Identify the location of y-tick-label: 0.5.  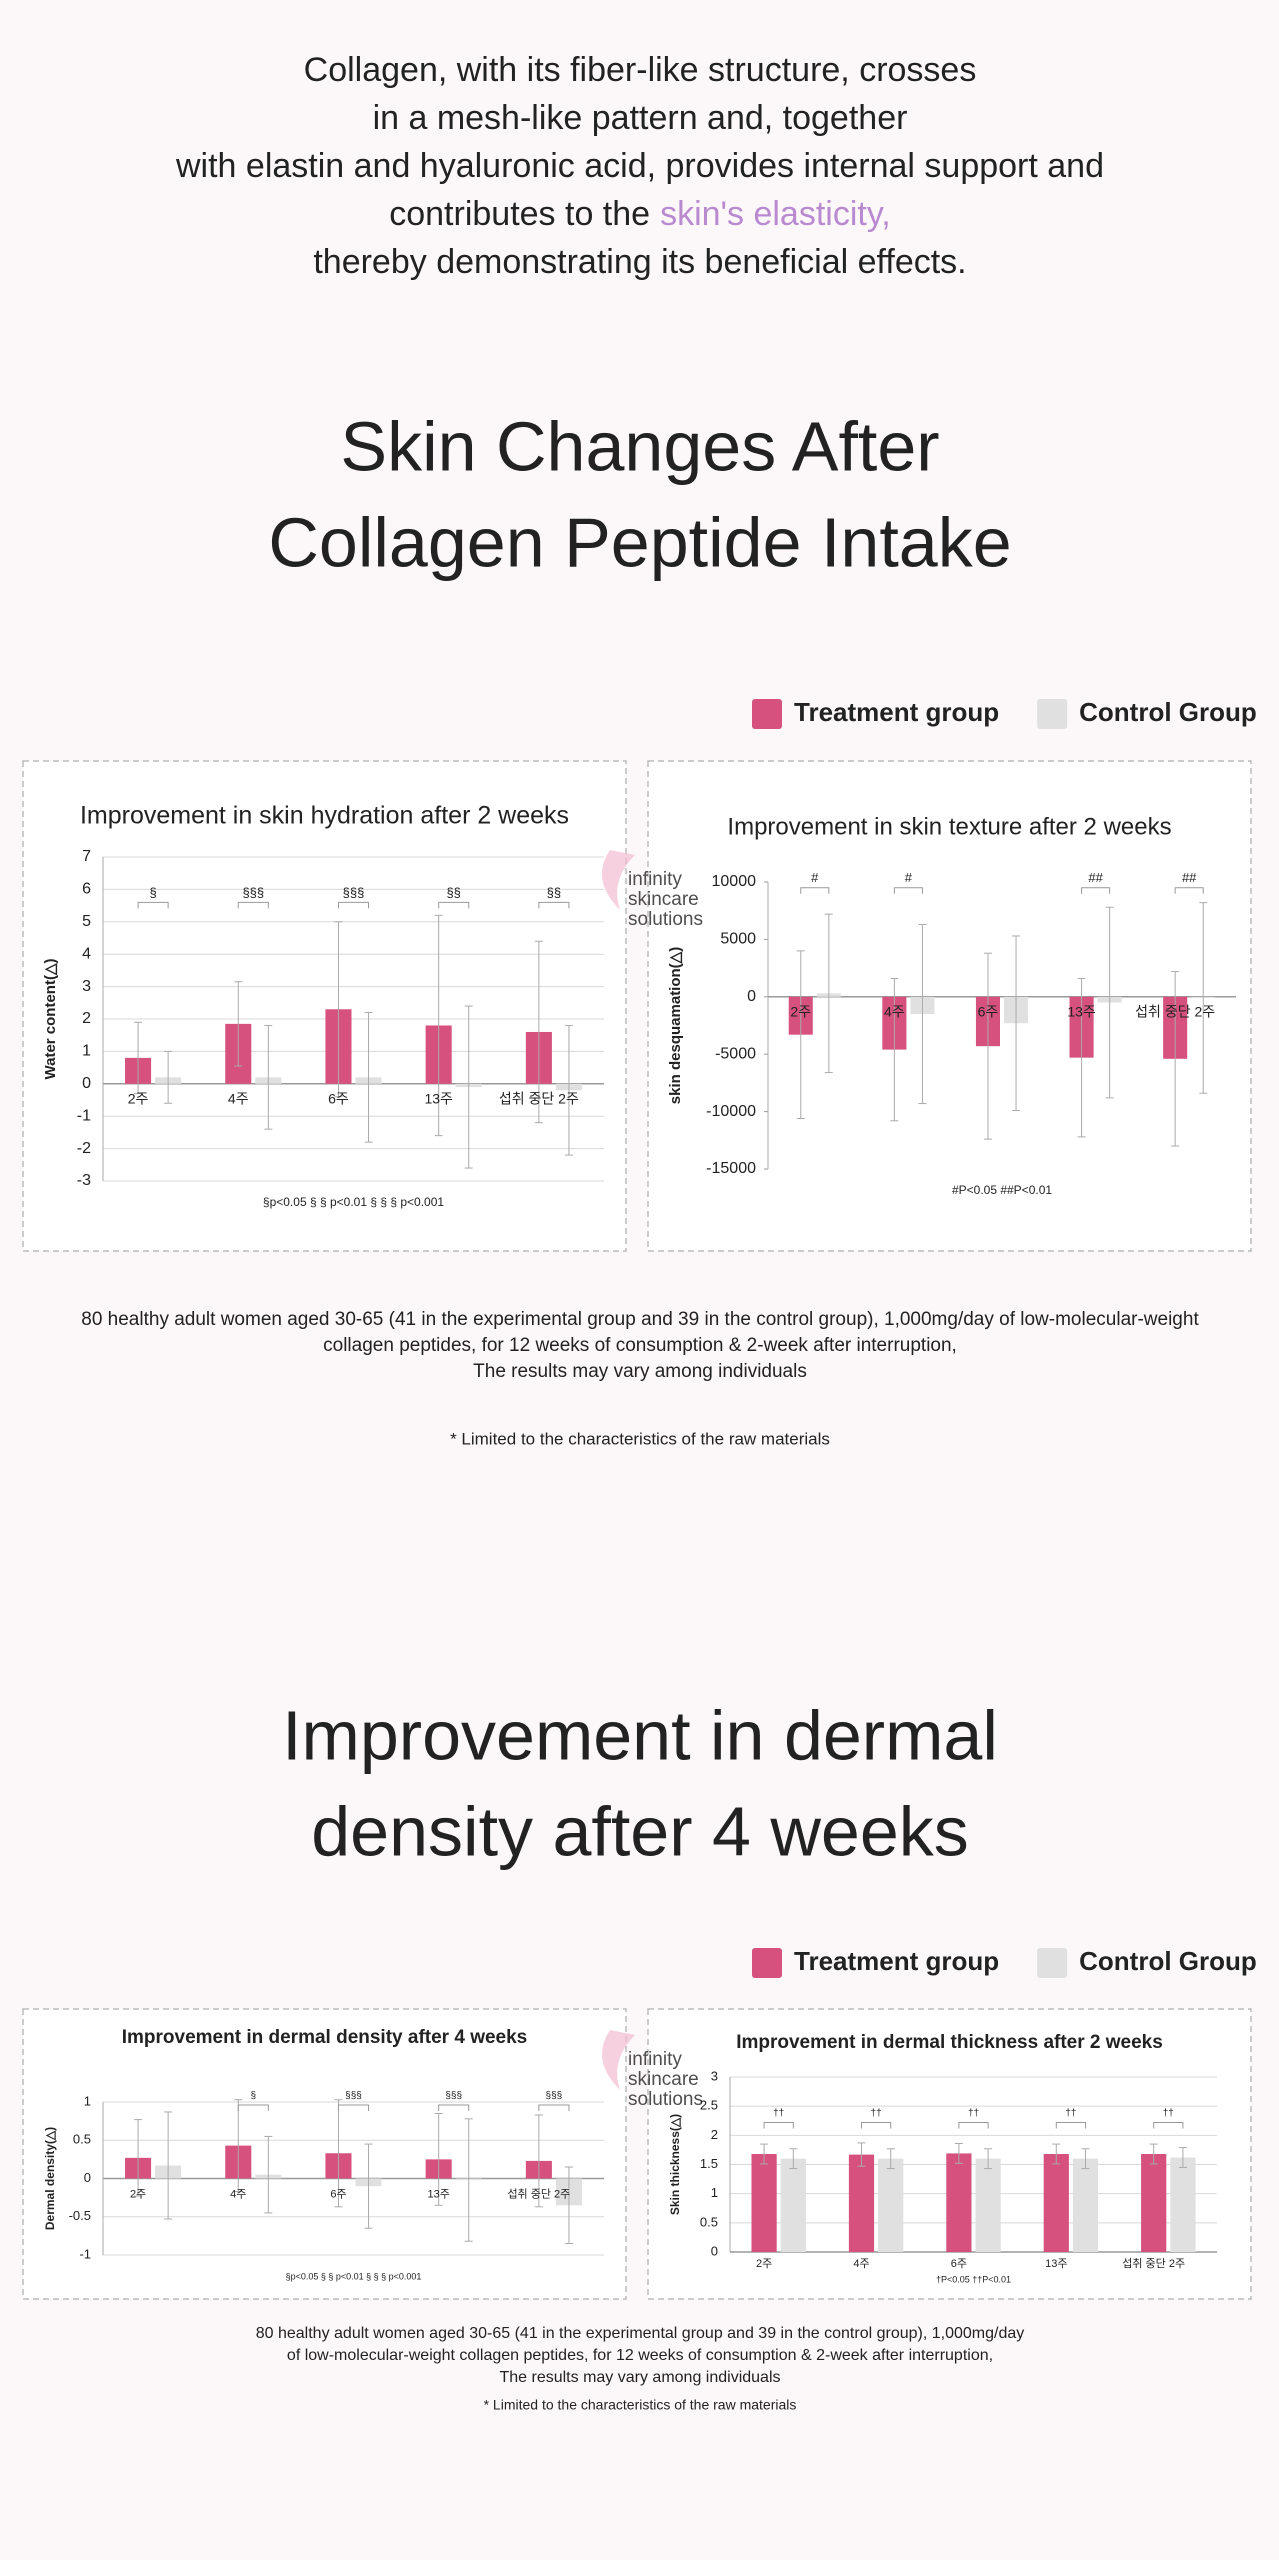
(709, 2221).